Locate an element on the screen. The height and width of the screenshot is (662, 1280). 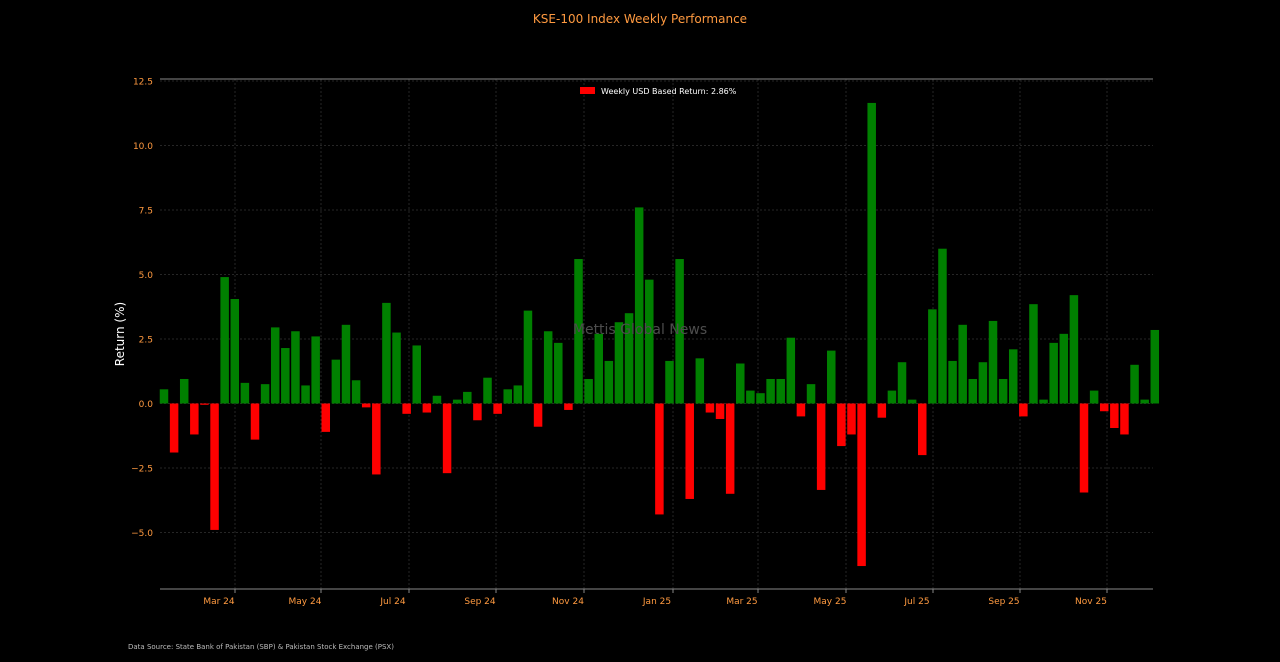
y-tick-label: 10.0 is located at coordinates (143, 147).